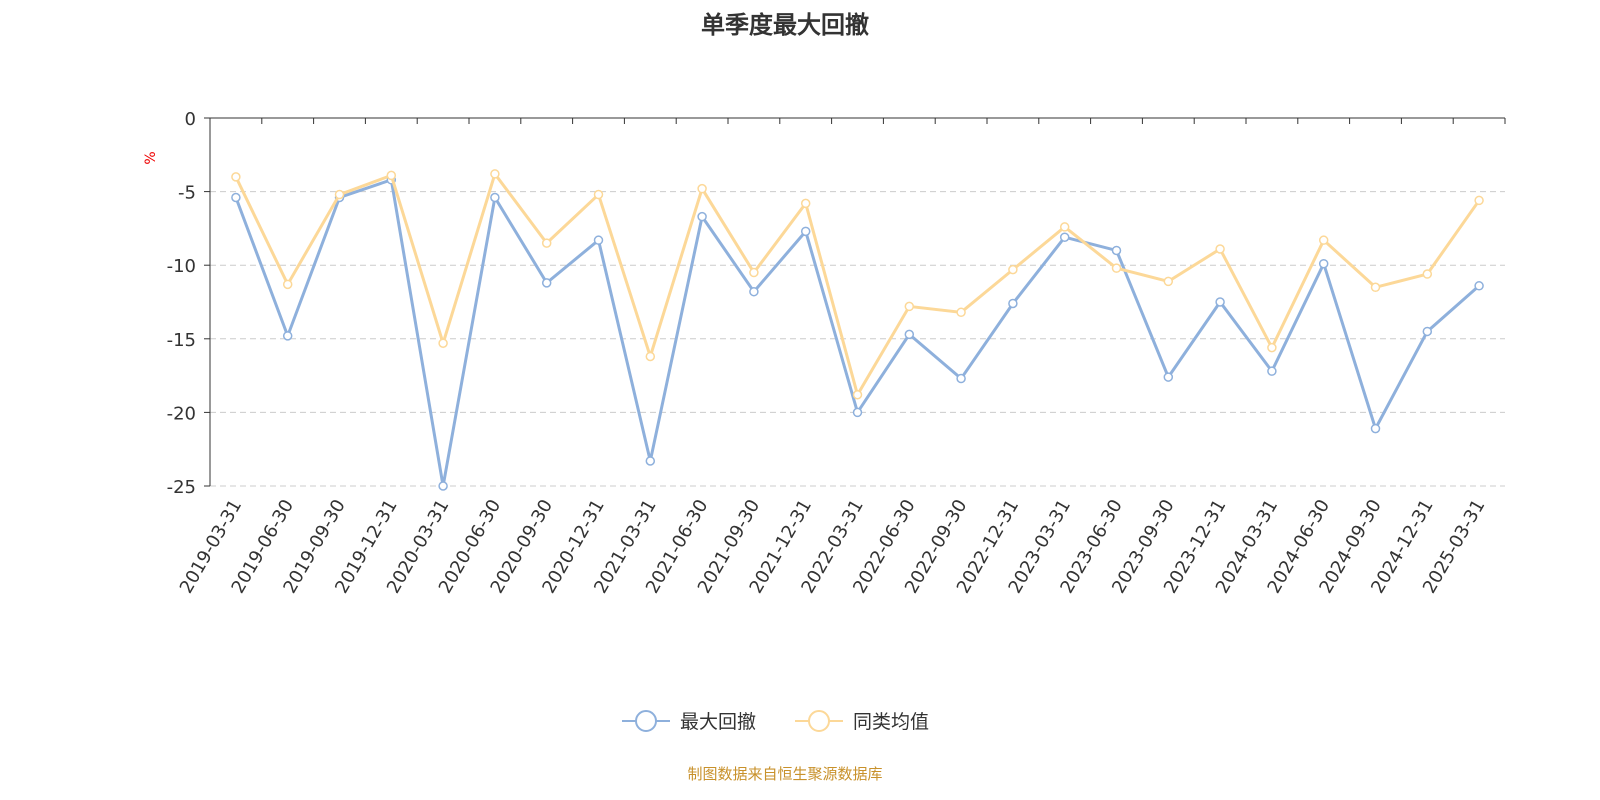  Describe the element at coordinates (891, 722) in the screenshot. I see `legend-label: 同类均值` at that location.